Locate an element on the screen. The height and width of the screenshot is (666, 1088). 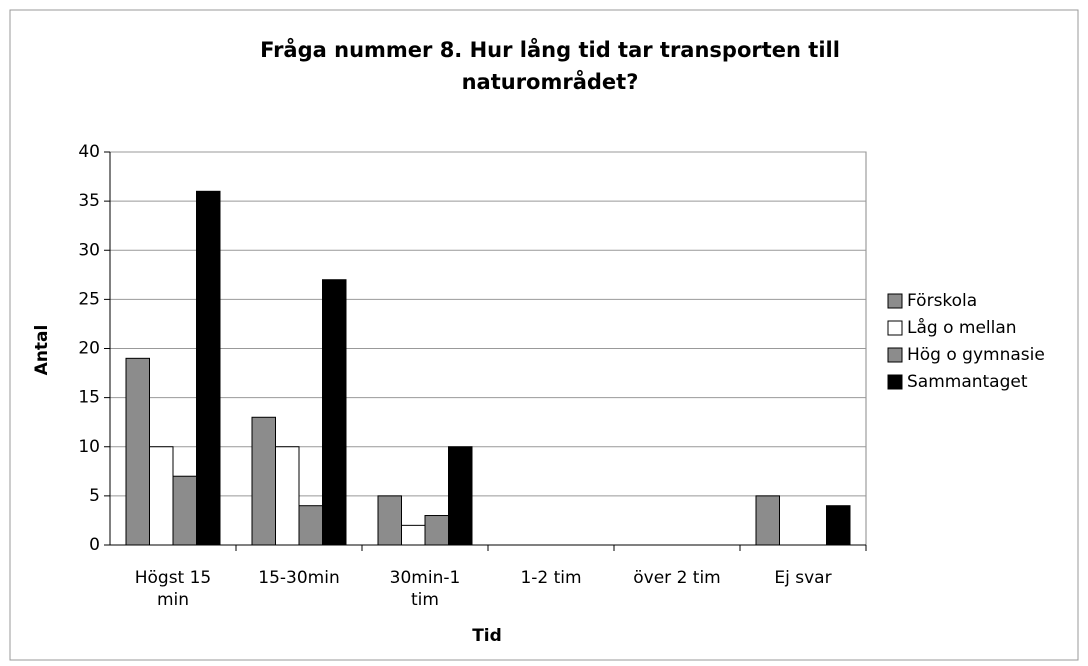
x-tick-label: 15-30min is located at coordinates (299, 578).